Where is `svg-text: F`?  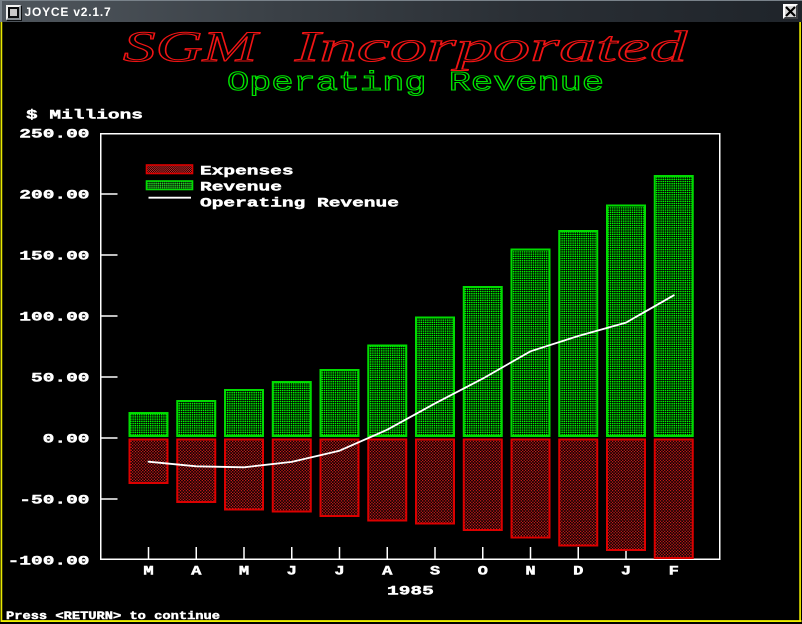 svg-text: F is located at coordinates (674, 570).